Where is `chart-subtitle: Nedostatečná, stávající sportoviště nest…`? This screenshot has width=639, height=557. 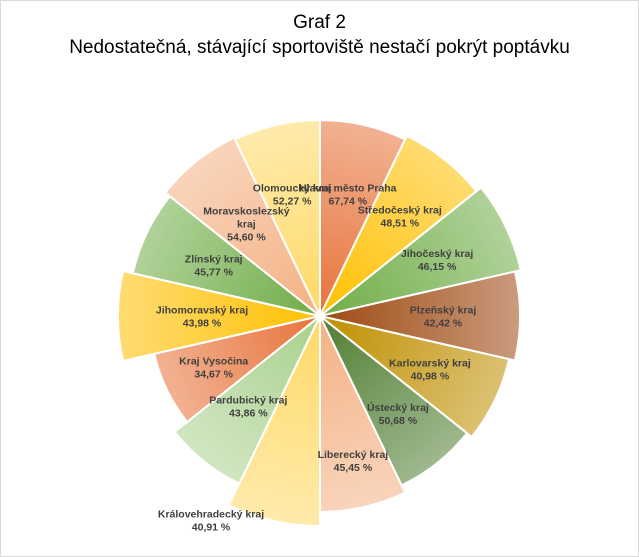 chart-subtitle: Nedostatečná, stávající sportoviště nest… is located at coordinates (319, 47).